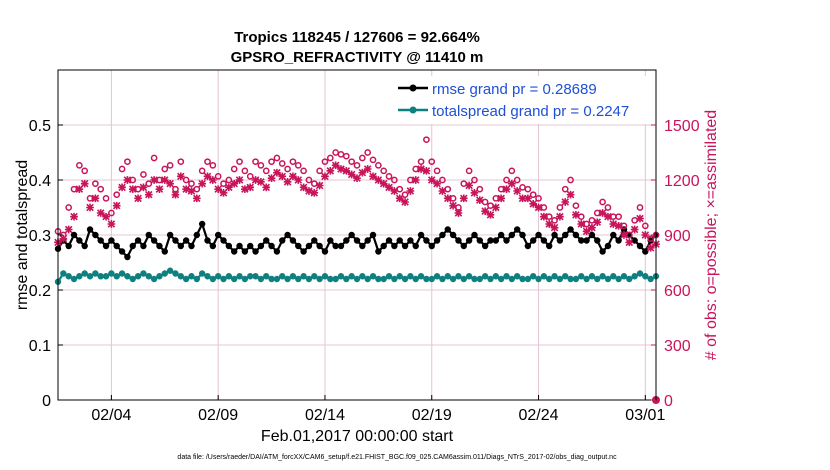 The height and width of the screenshot is (470, 830). Describe the element at coordinates (539, 415) in the screenshot. I see `x-tick-label: 02/24` at that location.